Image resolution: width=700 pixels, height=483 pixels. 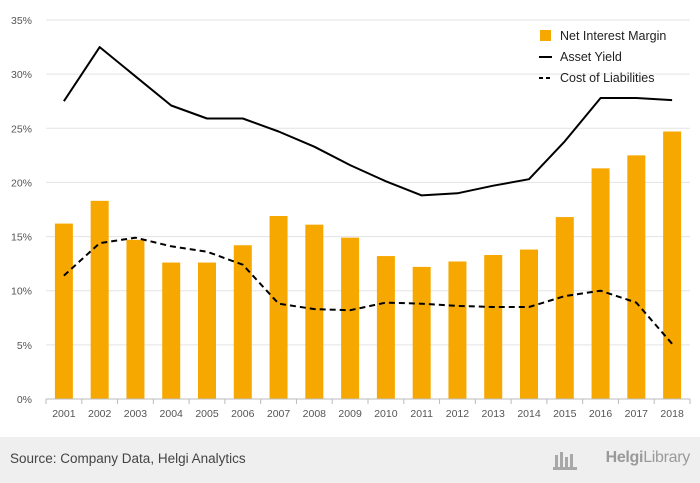 I want to click on x-tick-label: 2007, so click(x=279, y=414).